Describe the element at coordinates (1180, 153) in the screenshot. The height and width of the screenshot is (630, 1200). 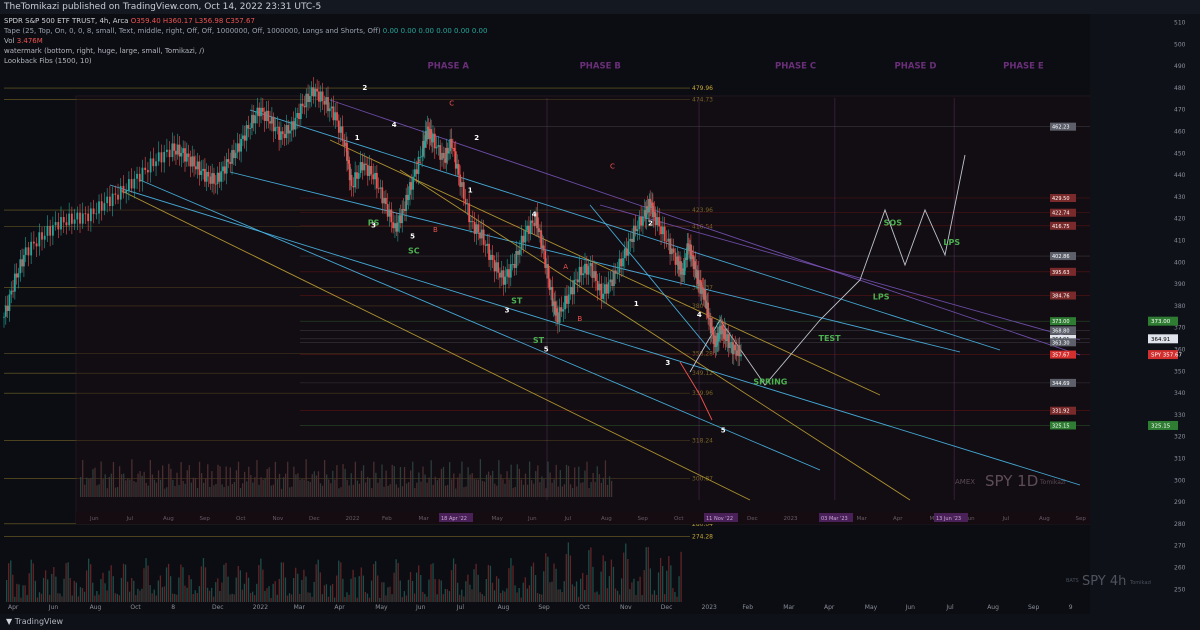
I see `y-axis-tick: 450` at that location.